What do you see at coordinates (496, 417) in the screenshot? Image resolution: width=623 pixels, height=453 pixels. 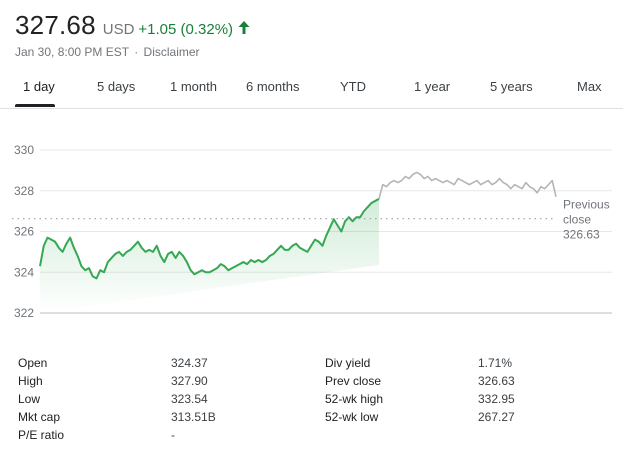 I see `stat-value: 267.27` at bounding box center [496, 417].